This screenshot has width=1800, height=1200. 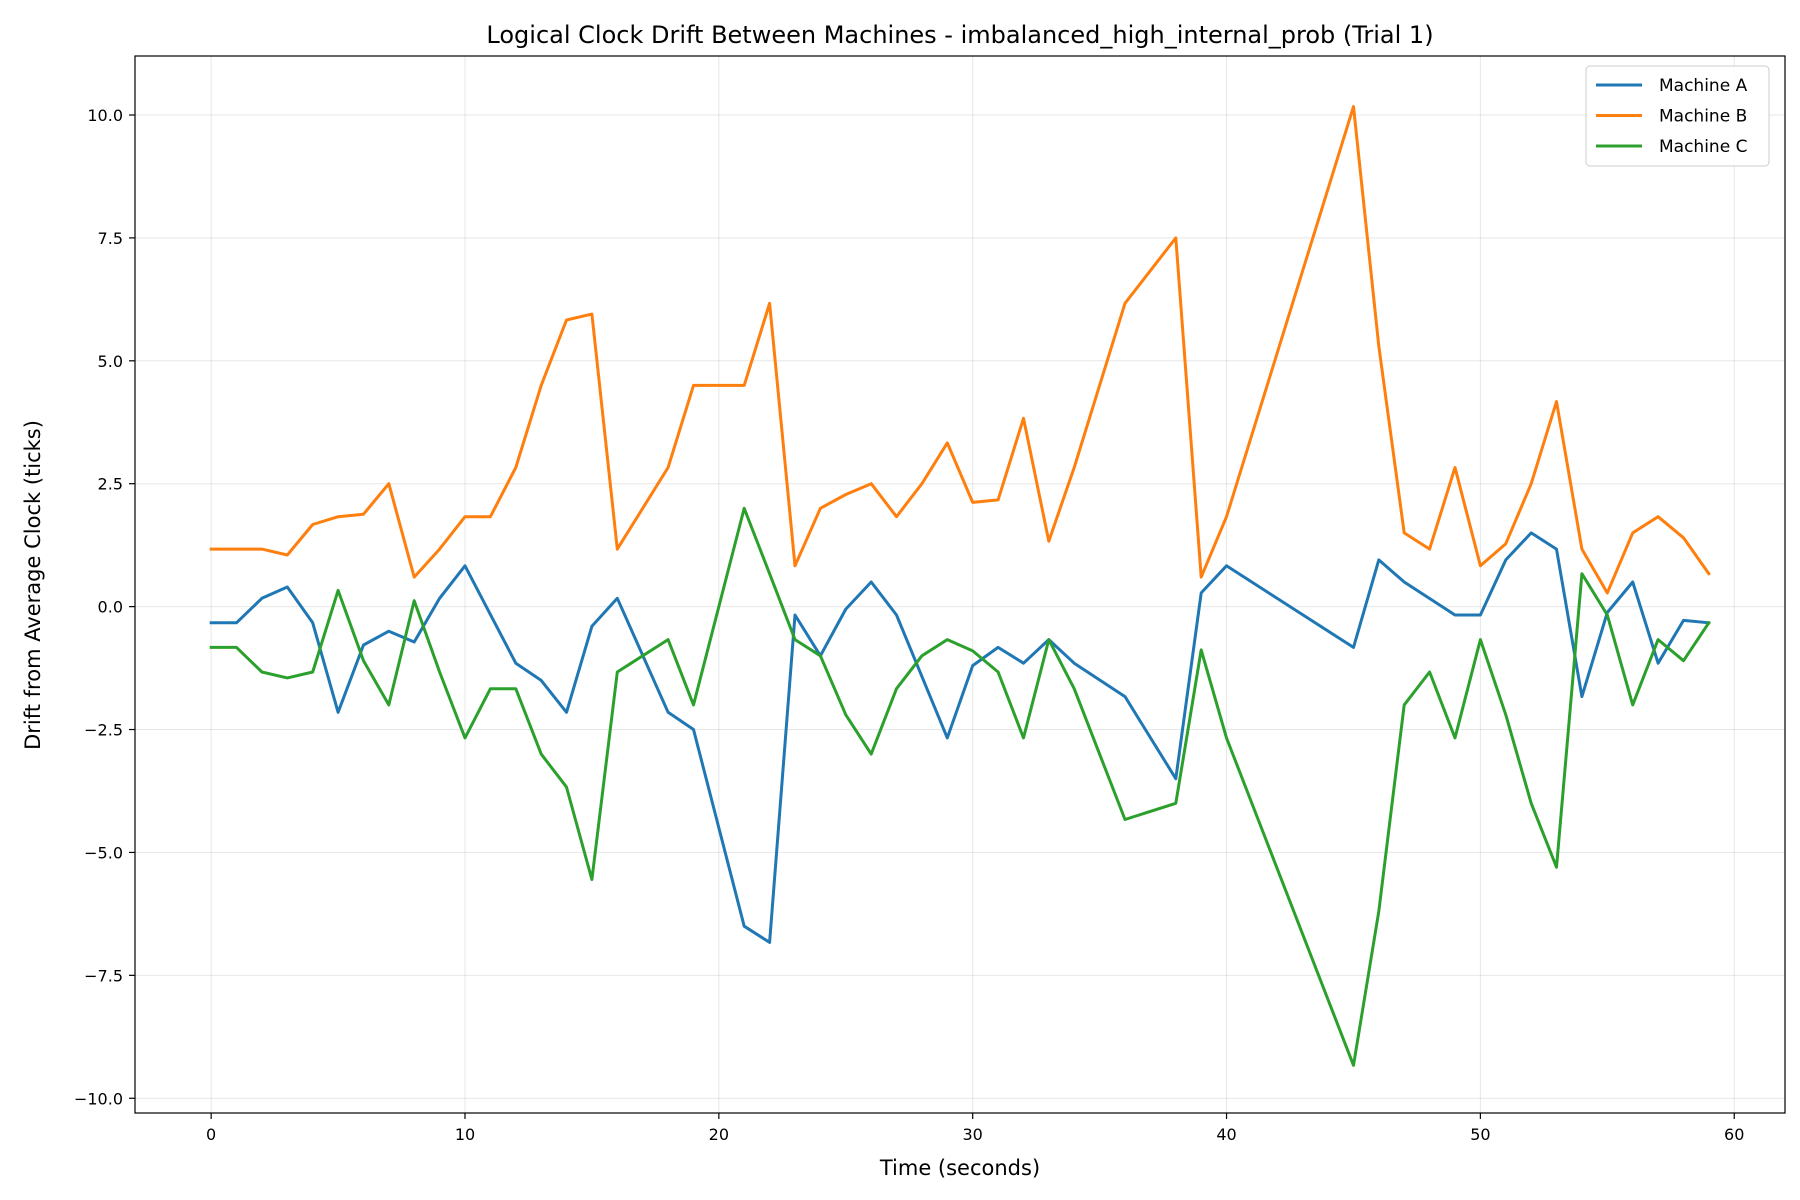 What do you see at coordinates (98, 1098) in the screenshot?
I see `y-tick-label: −10.0` at bounding box center [98, 1098].